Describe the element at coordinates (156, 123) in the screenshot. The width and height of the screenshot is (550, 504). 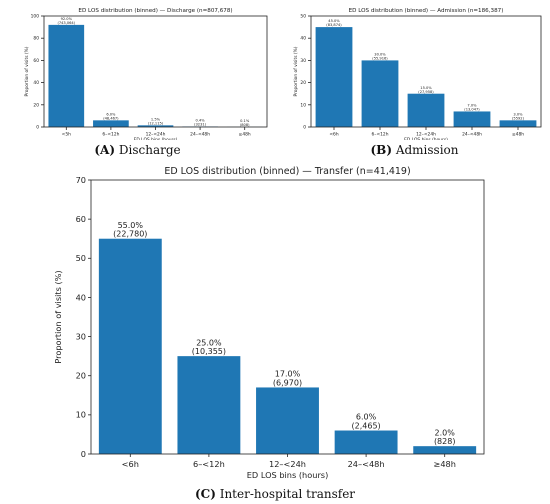
I see `bar-count-label: (12,115)` at that location.